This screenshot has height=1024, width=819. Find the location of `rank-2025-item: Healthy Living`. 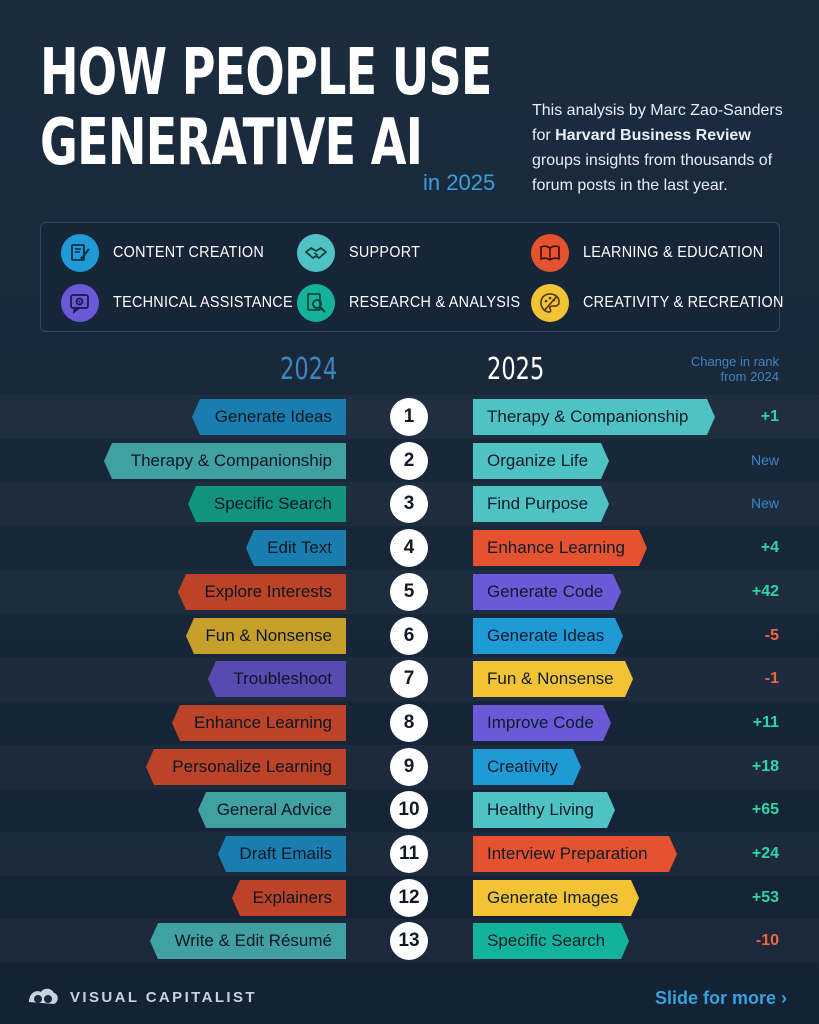

rank-2025-item: Healthy Living is located at coordinates (544, 810).